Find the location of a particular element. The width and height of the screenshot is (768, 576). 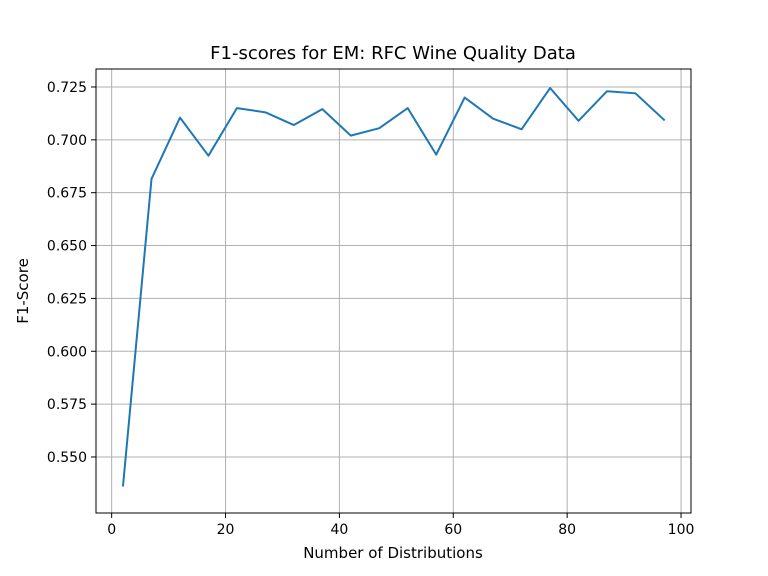

y-tick-label: 0.700 is located at coordinates (67, 141).